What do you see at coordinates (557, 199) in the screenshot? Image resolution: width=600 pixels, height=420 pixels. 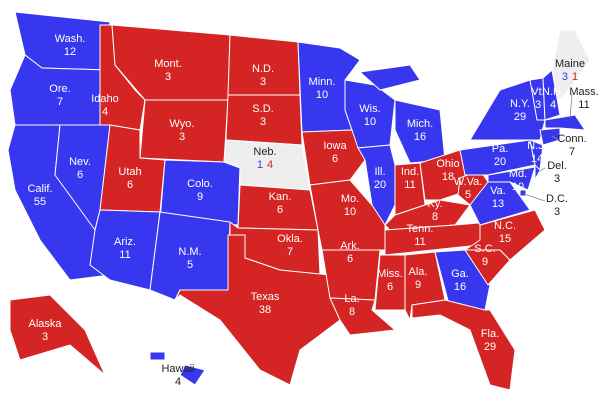 I see `state-name: D.C.` at bounding box center [557, 199].